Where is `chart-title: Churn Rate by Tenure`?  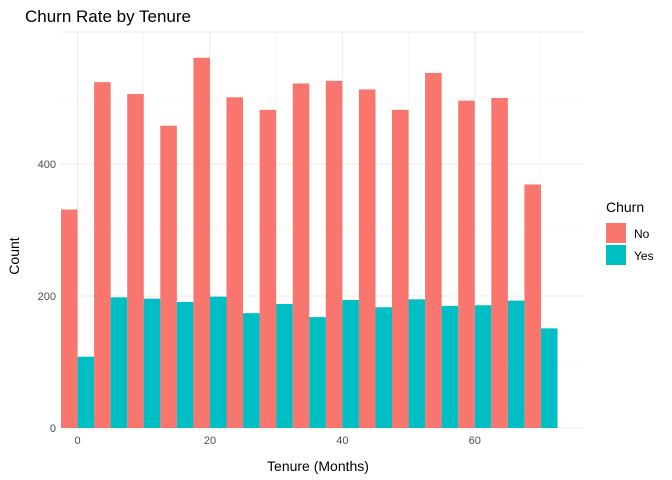
chart-title: Churn Rate by Tenure is located at coordinates (108, 16).